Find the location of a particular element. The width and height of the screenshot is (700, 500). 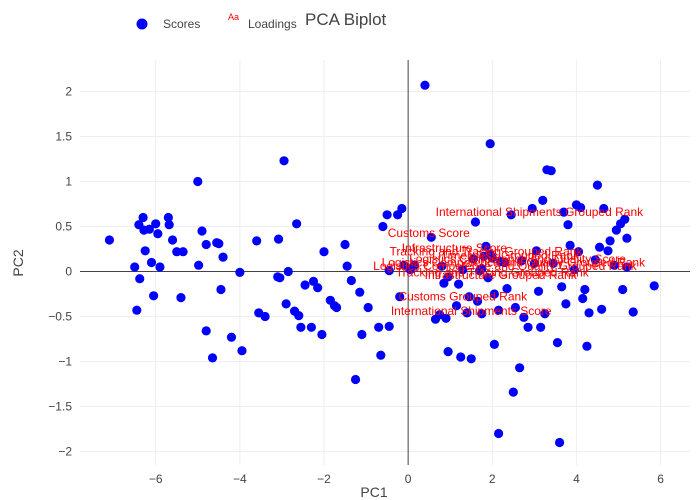

legend: Scores Aa Loadings is located at coordinates (216, 21).